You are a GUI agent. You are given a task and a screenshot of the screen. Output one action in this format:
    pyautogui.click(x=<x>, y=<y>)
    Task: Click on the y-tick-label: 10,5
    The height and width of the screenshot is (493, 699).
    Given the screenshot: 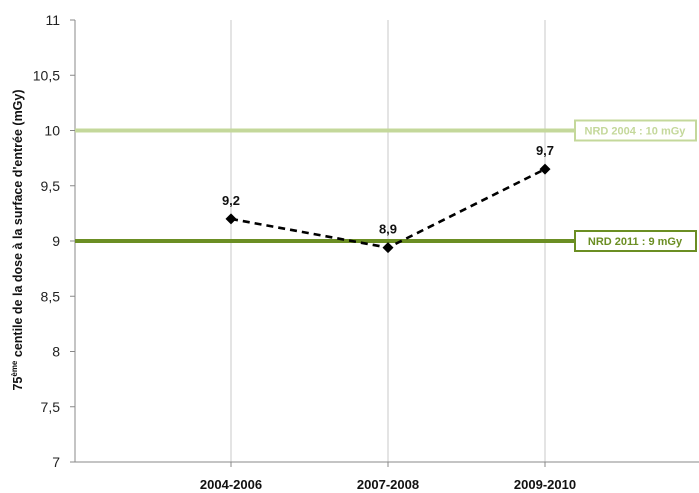 What is the action you would take?
    pyautogui.click(x=46, y=75)
    